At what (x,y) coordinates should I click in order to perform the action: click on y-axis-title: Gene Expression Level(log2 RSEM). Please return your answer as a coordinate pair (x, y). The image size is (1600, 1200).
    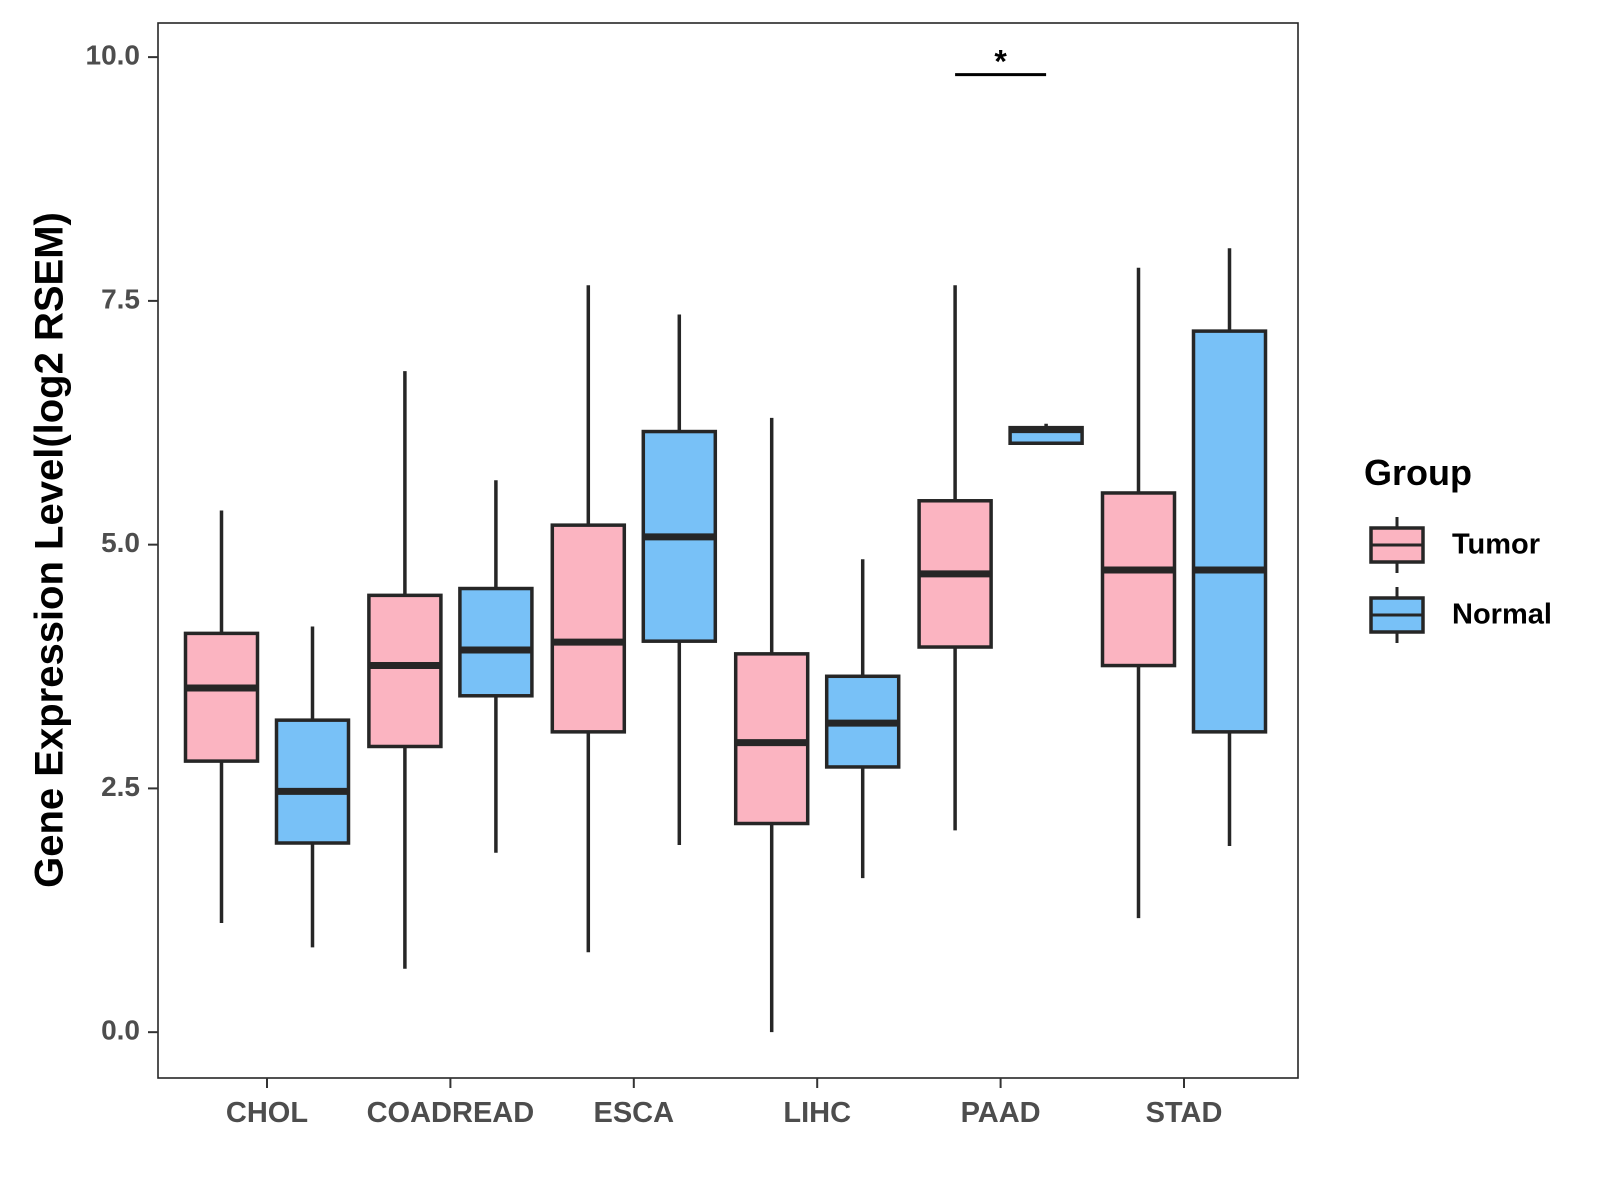
    Looking at the image, I should click on (50, 550).